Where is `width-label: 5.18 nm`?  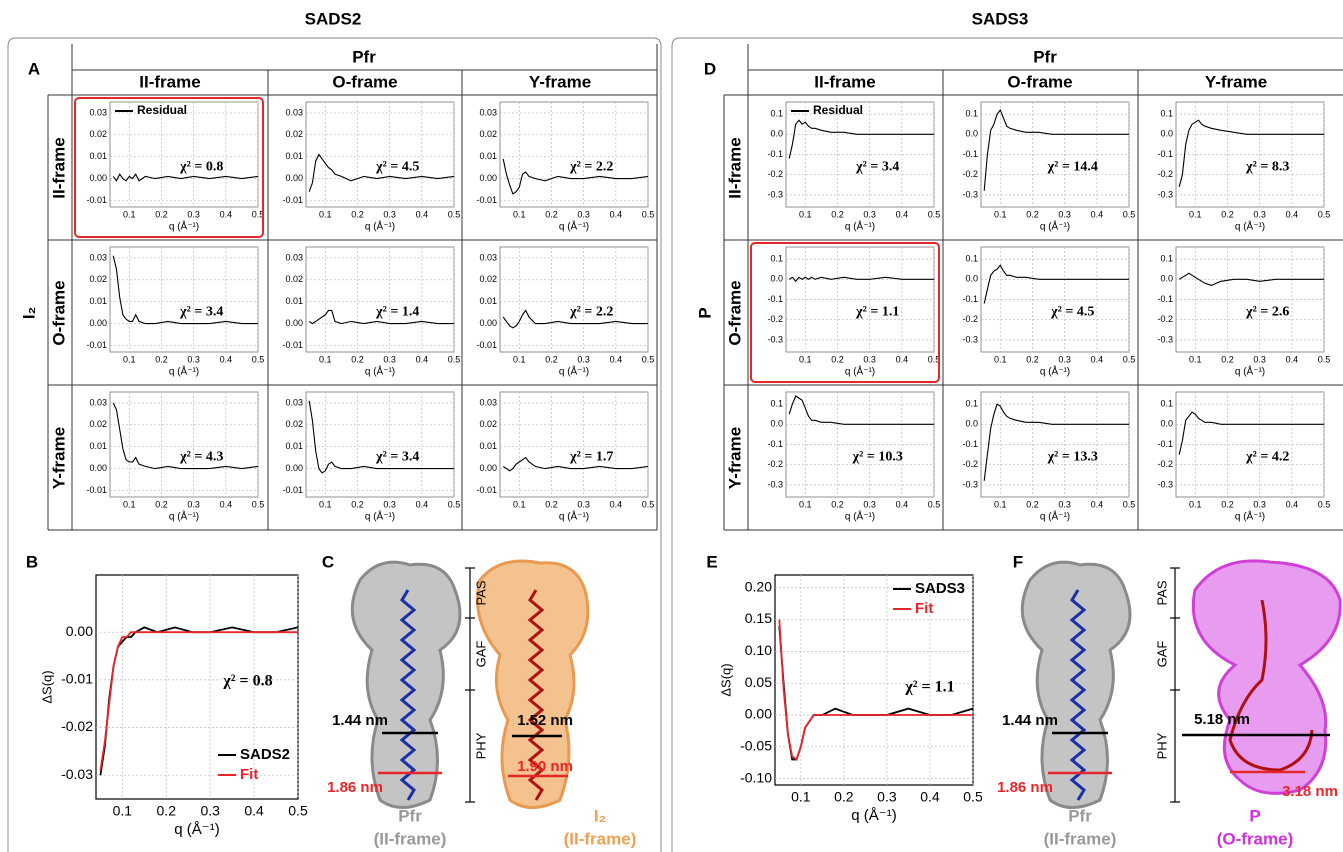 width-label: 5.18 nm is located at coordinates (1222, 719).